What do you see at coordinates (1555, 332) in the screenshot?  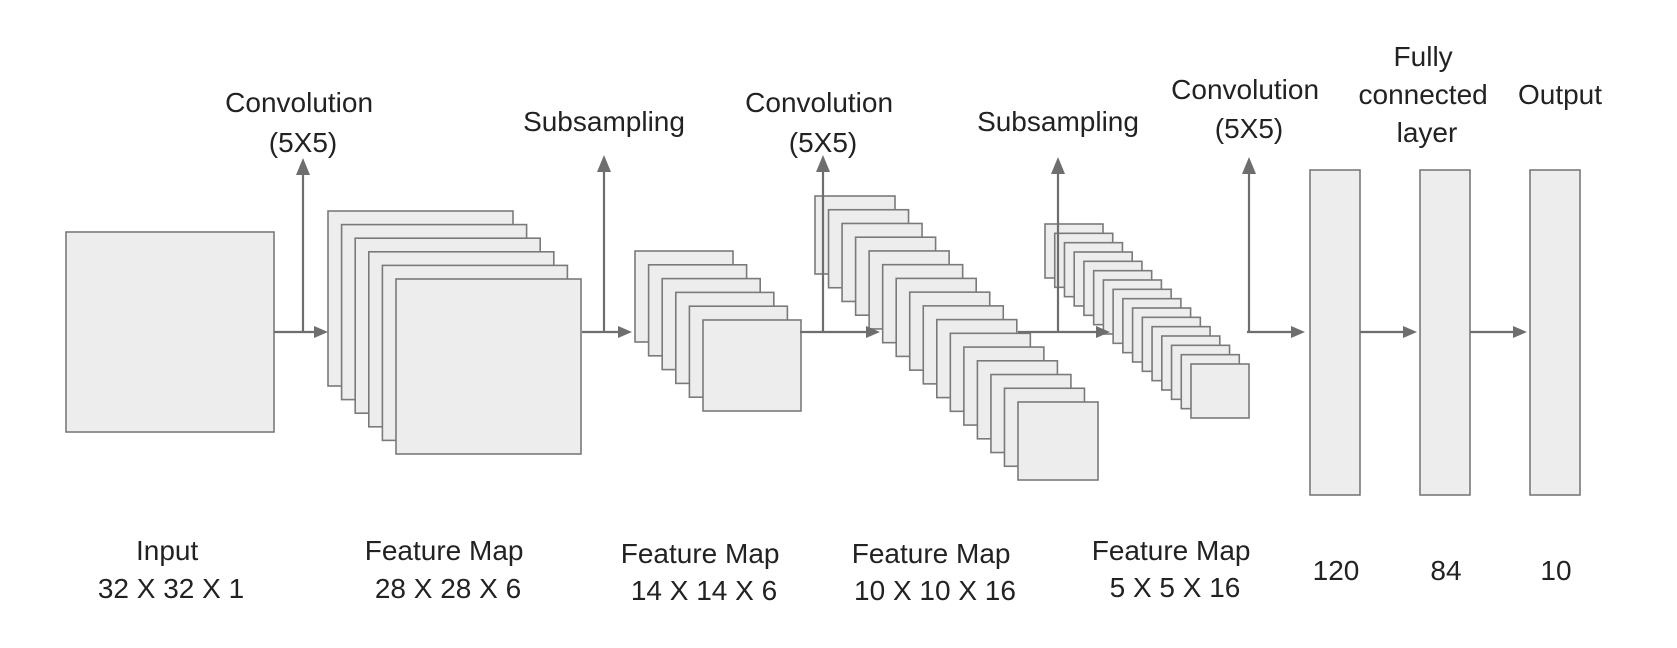 I see `output-10-block` at bounding box center [1555, 332].